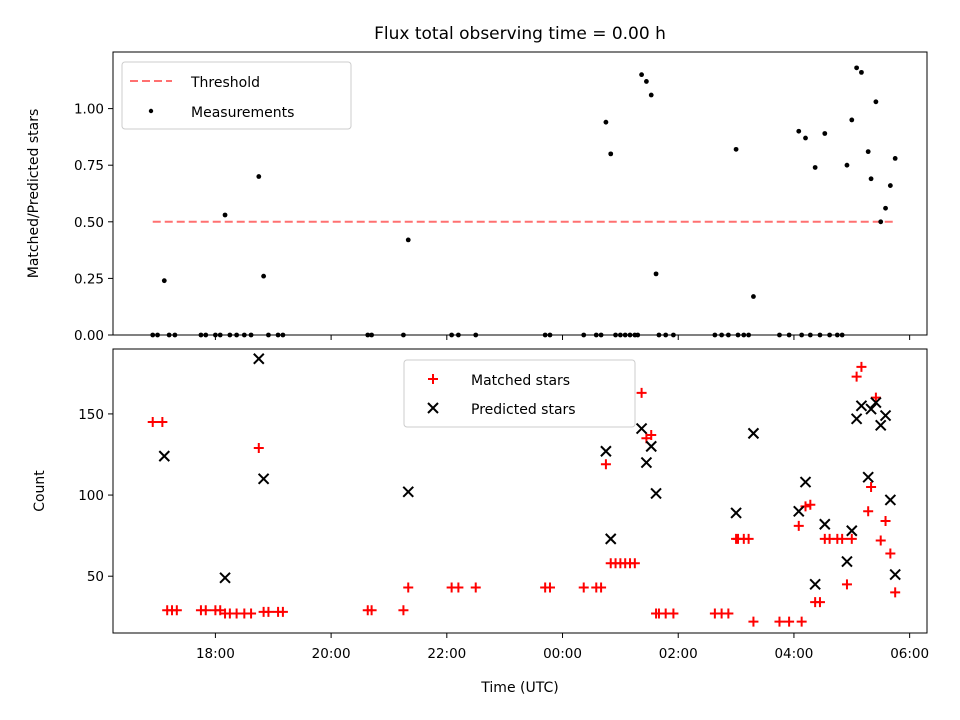  What do you see at coordinates (909, 654) in the screenshot?
I see `time-x-tick-label: 06:00` at bounding box center [909, 654].